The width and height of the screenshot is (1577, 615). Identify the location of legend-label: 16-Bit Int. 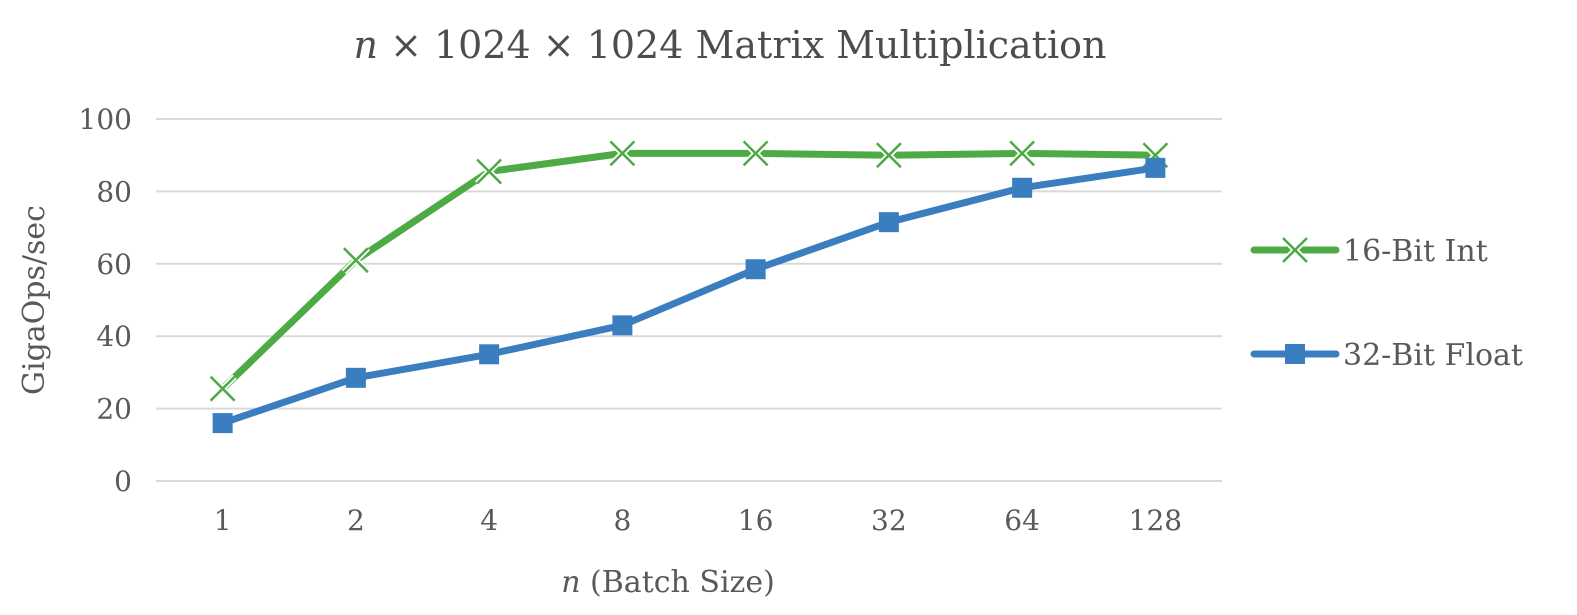
(1415, 251).